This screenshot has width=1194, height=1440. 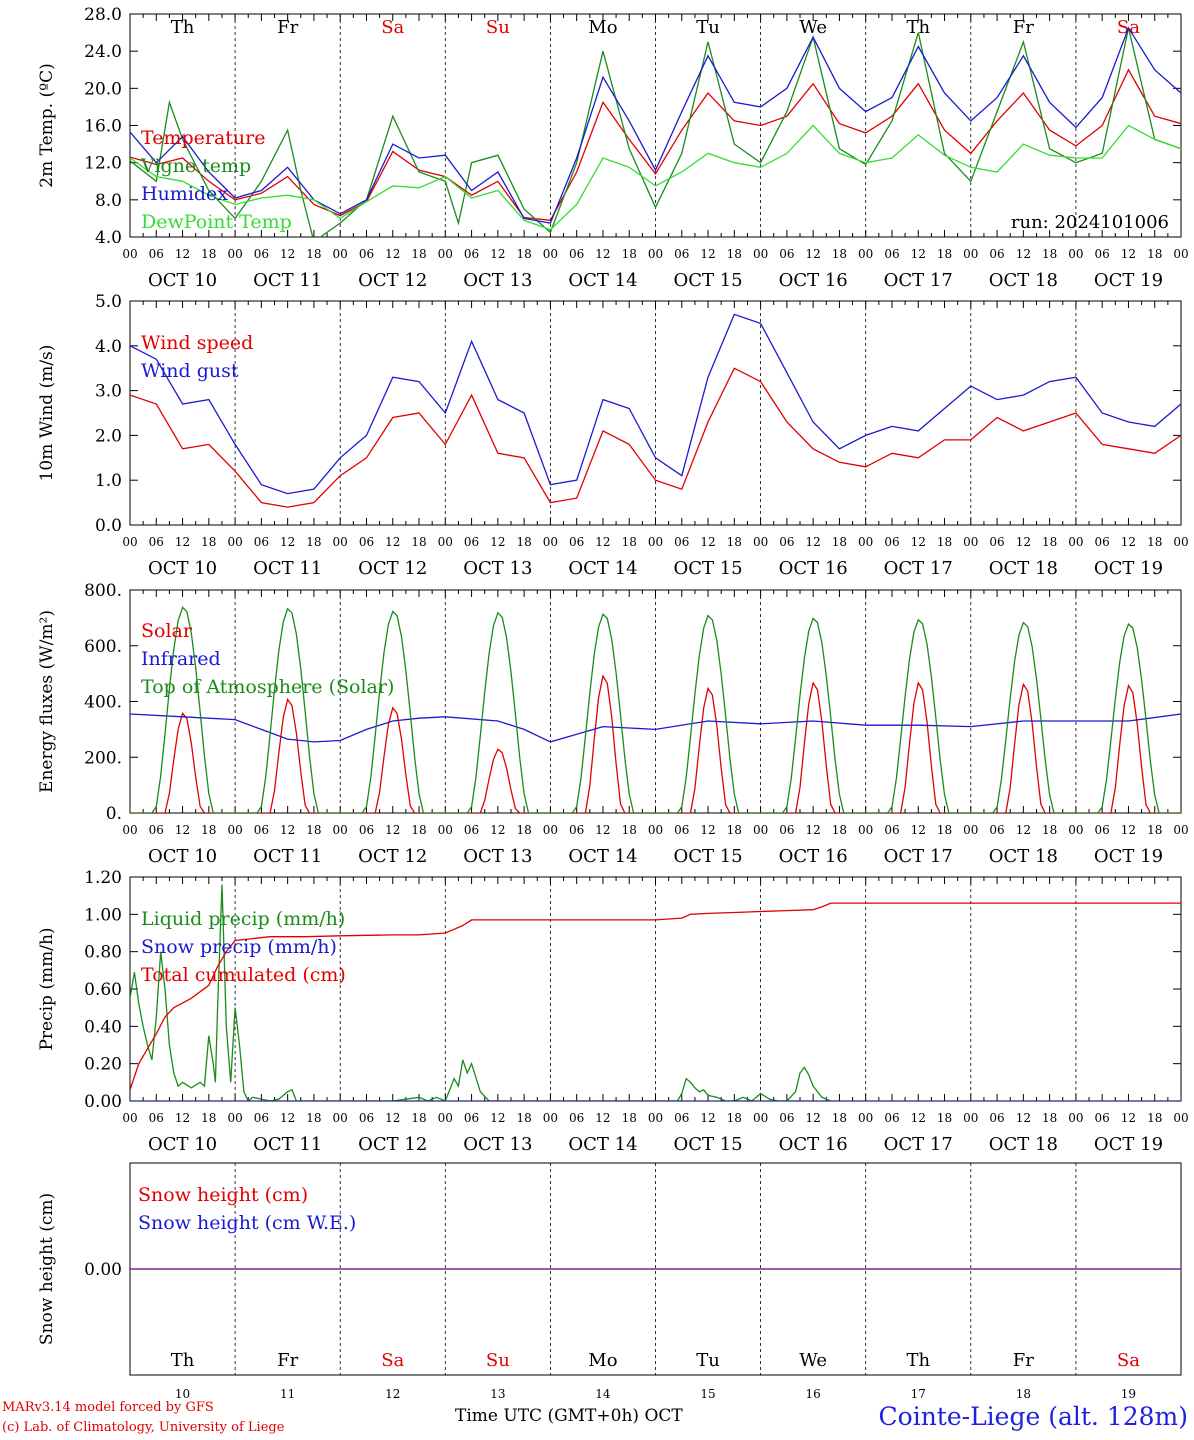 What do you see at coordinates (392, 568) in the screenshot?
I see `day-date-label: OCT 12` at bounding box center [392, 568].